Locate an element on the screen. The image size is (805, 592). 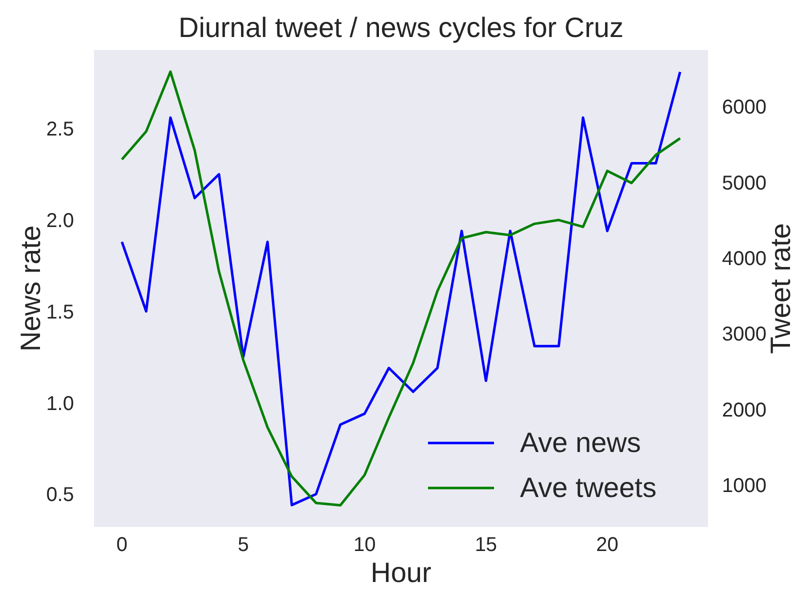
y-axis-title: News rate is located at coordinates (30, 288).